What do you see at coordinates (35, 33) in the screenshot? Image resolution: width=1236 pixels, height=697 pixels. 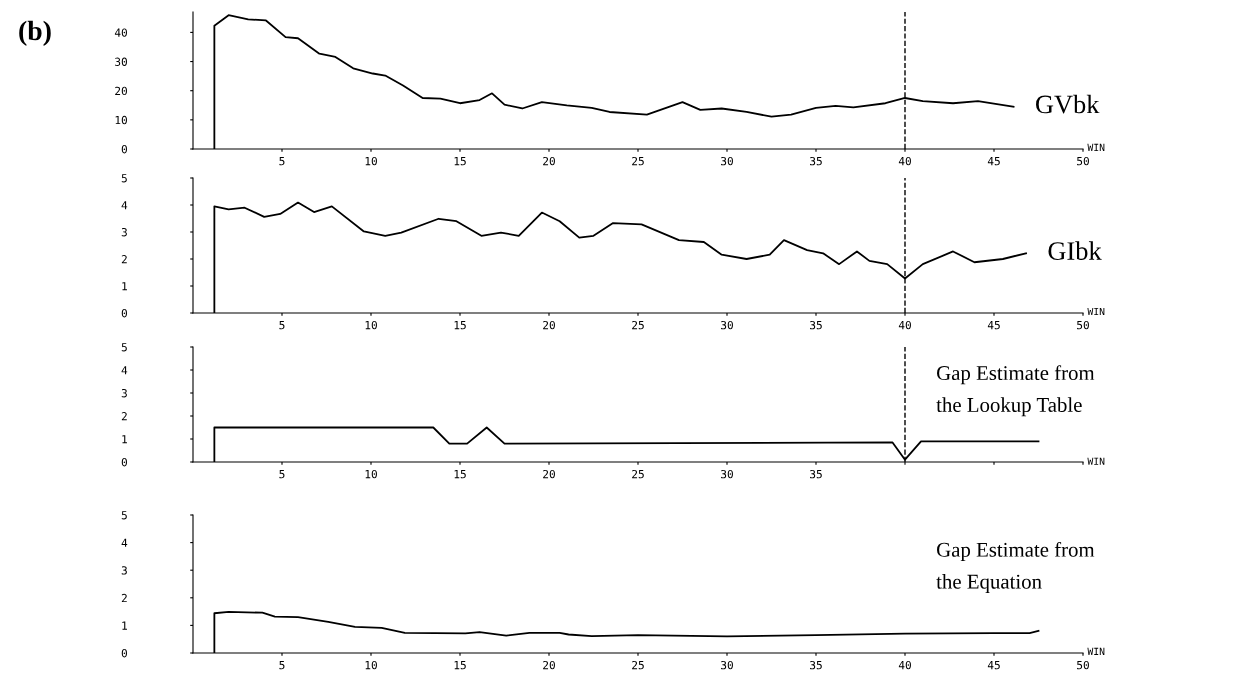 I see `text: (b)` at bounding box center [35, 33].